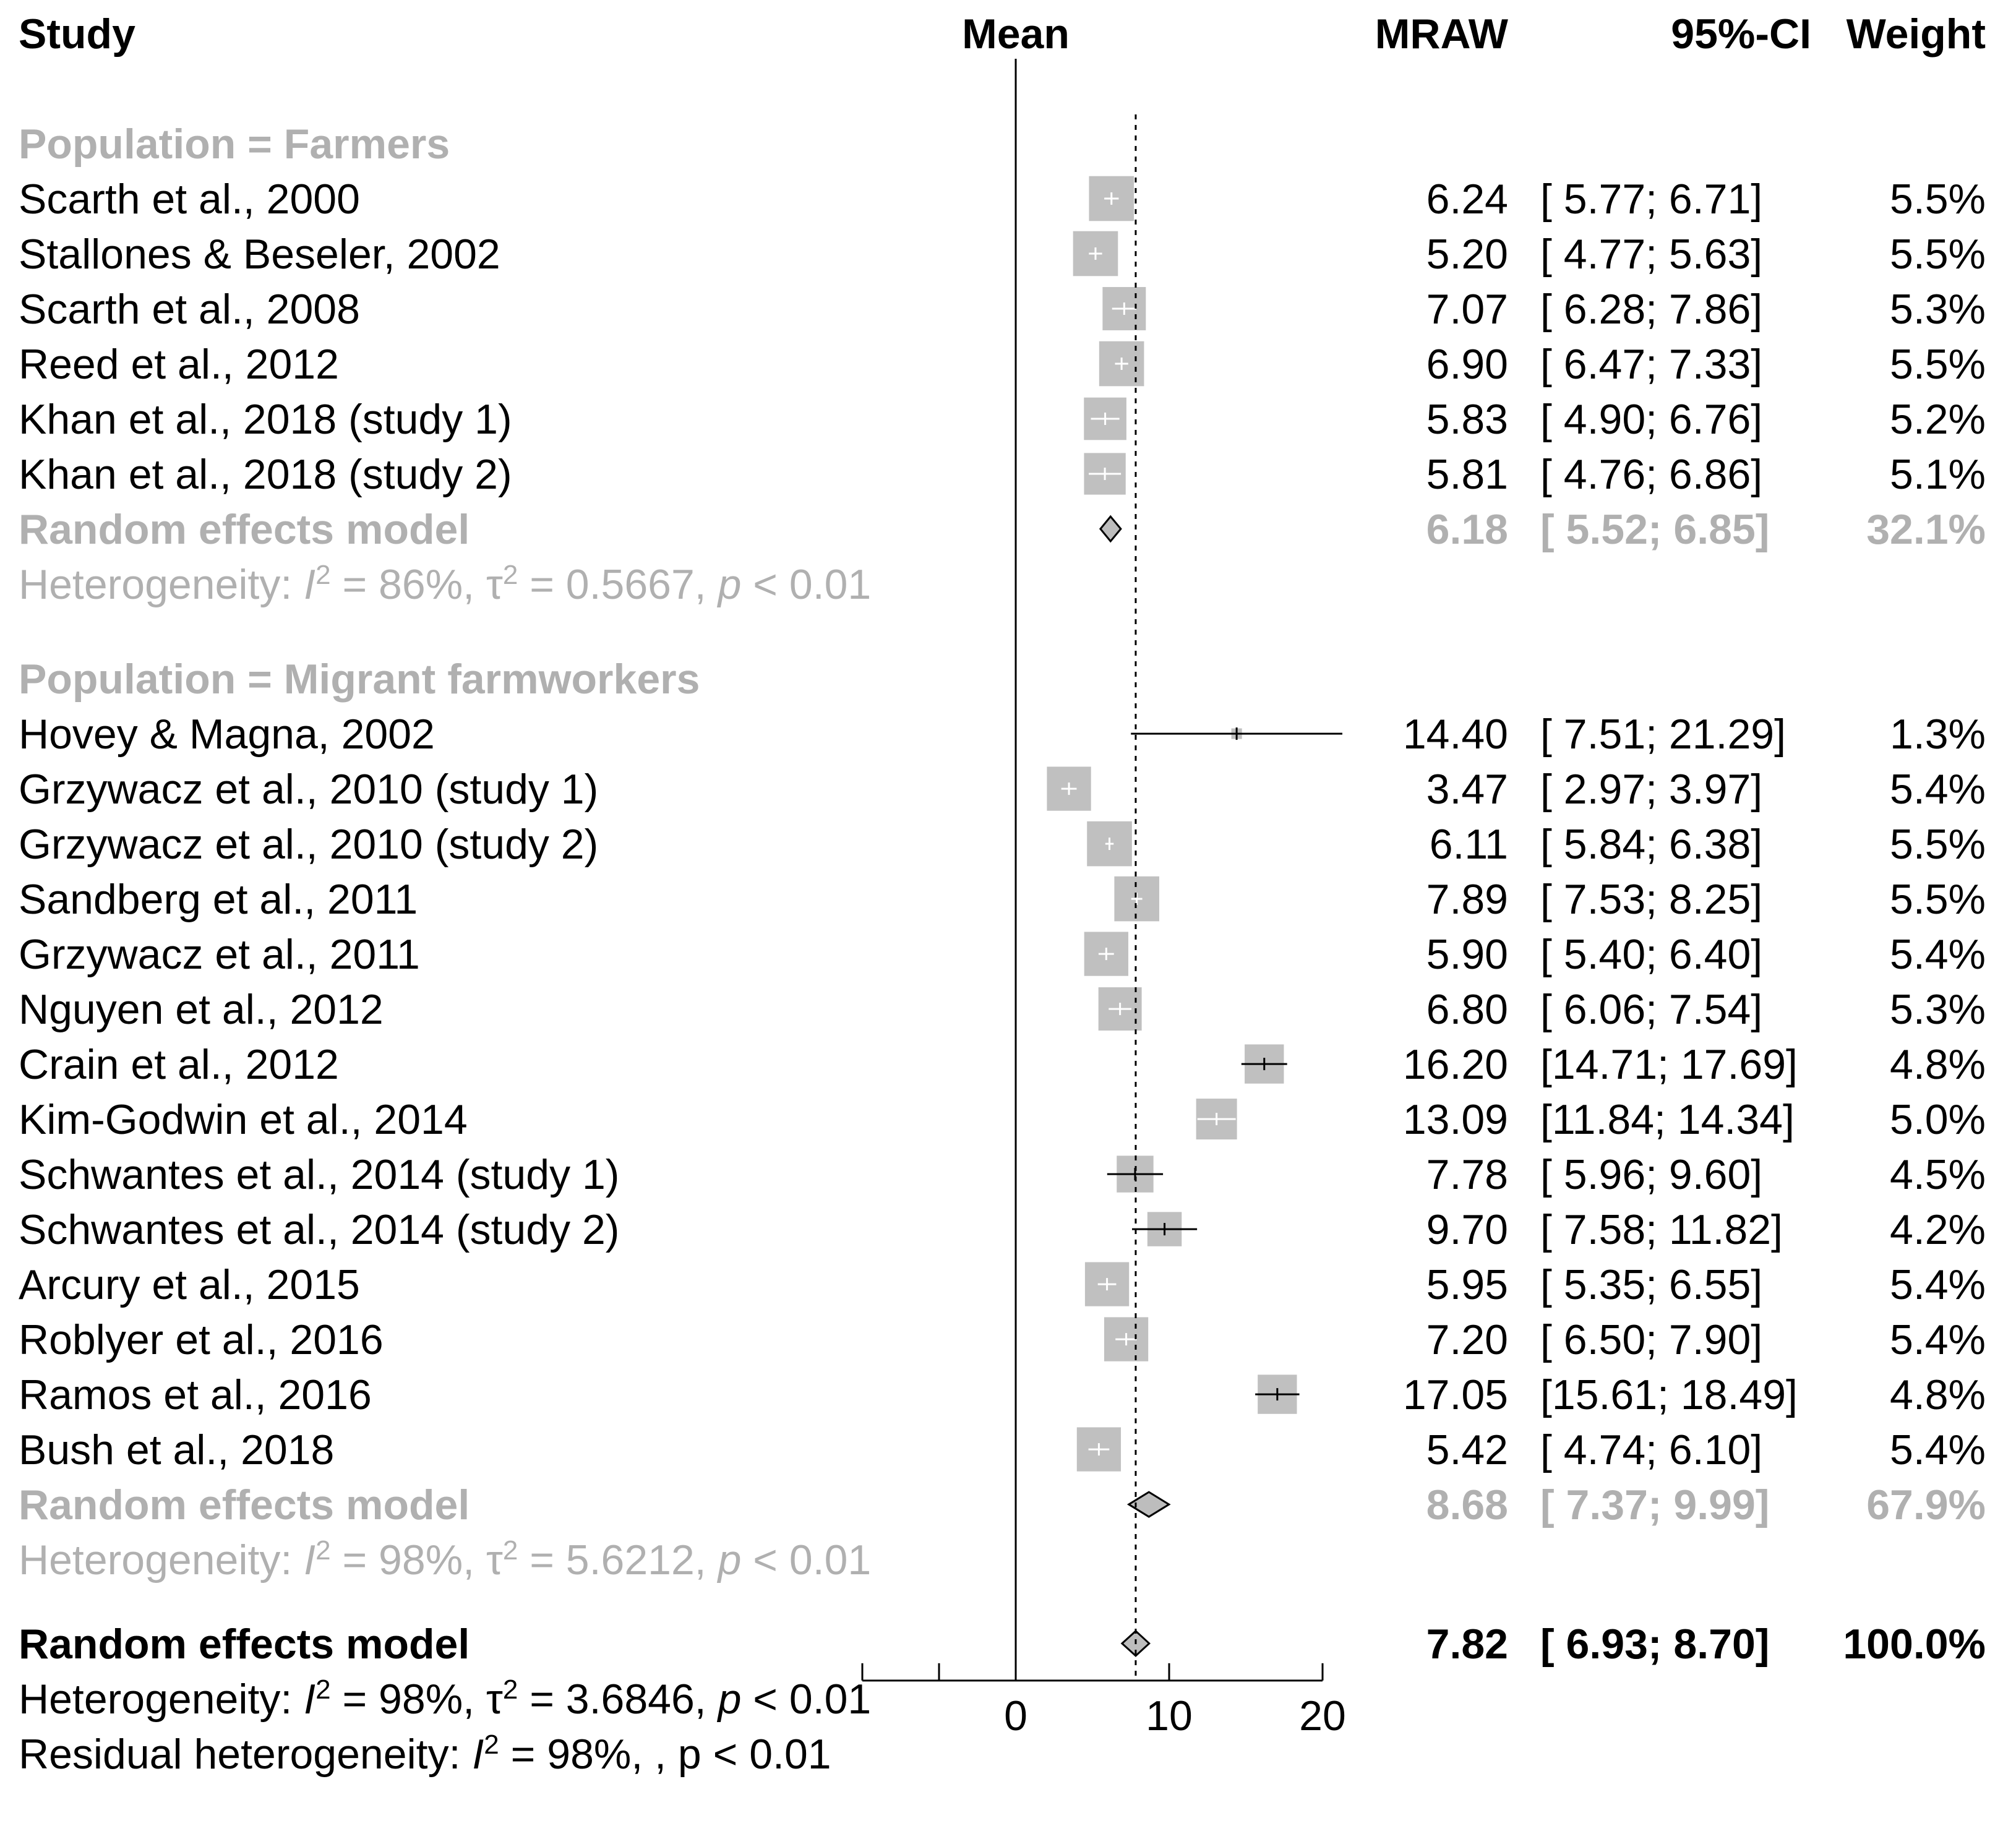  What do you see at coordinates (1467, 474) in the screenshot?
I see `mraw-value: 5.81` at bounding box center [1467, 474].